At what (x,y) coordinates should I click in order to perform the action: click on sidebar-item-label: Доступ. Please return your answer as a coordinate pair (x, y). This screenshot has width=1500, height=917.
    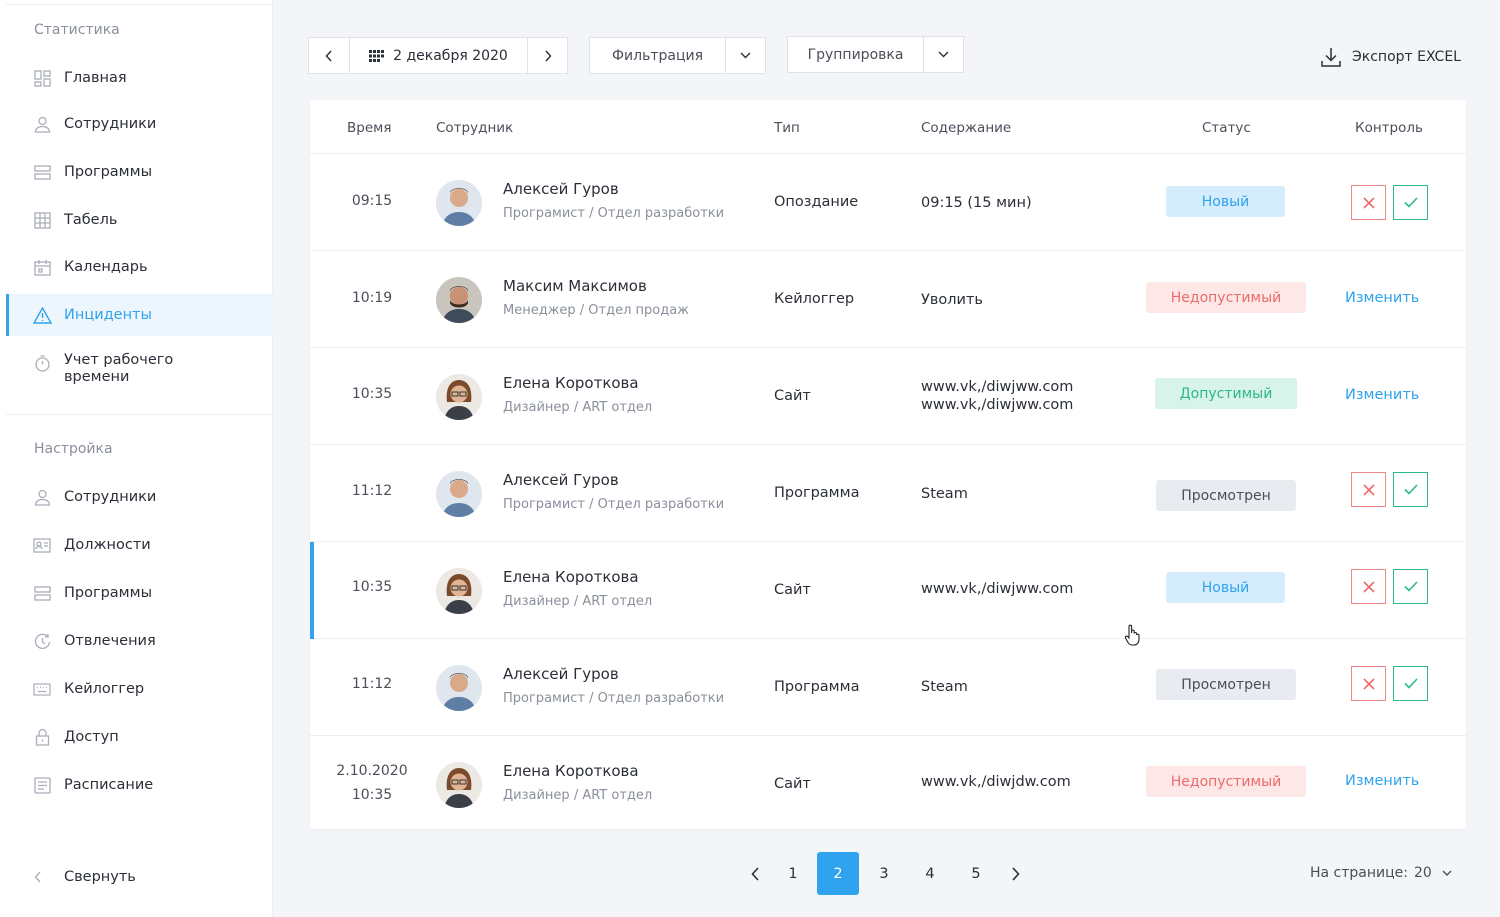
    Looking at the image, I should click on (91, 737).